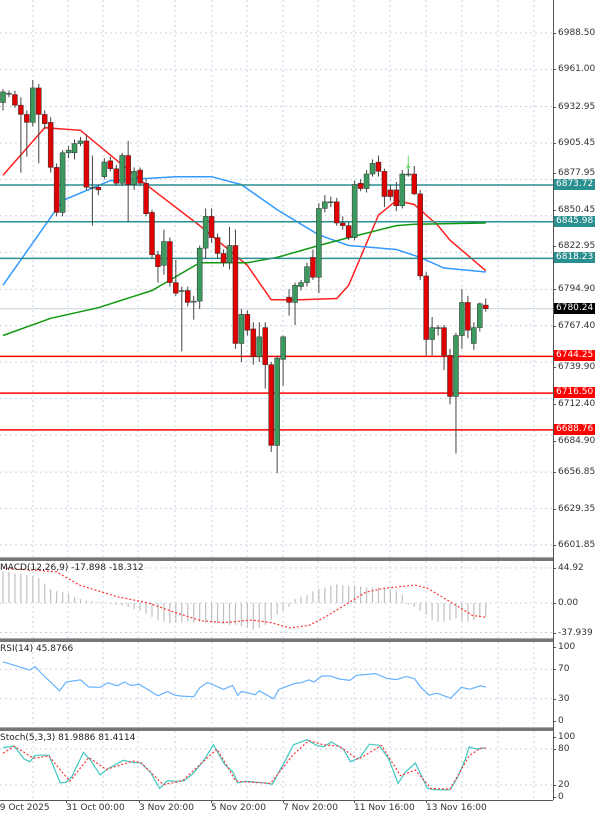 Image resolution: width=600 pixels, height=816 pixels. Describe the element at coordinates (238, 806) in the screenshot. I see `x-tick-label: 5 Nov 20:00` at that location.